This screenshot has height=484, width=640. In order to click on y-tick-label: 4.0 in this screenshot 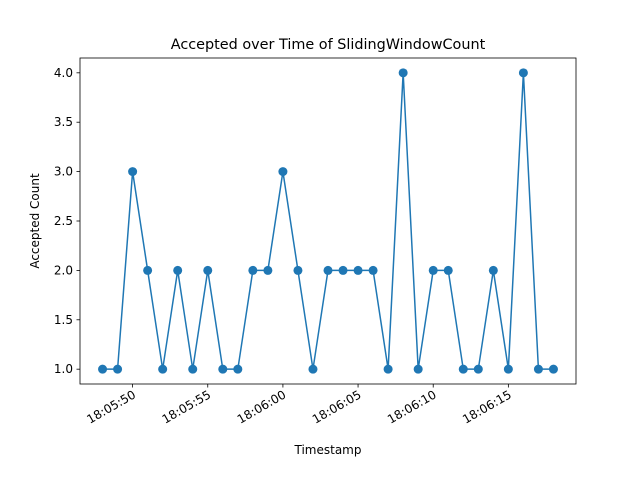, I will do `click(63, 73)`.